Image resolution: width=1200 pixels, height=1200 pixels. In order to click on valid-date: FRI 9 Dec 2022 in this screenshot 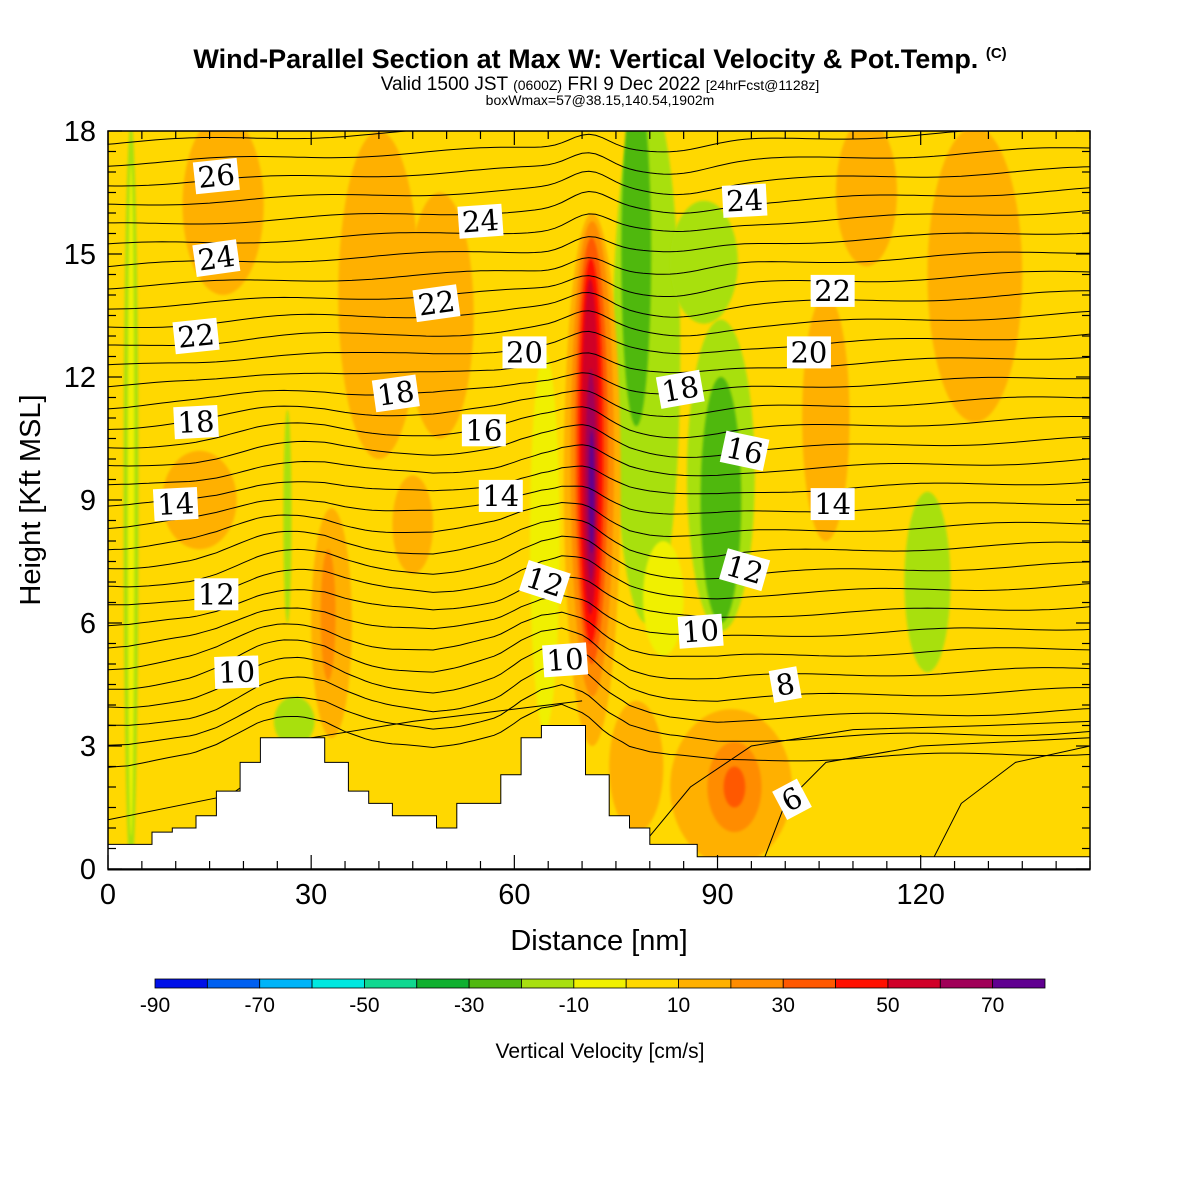, I will do `click(634, 84)`.